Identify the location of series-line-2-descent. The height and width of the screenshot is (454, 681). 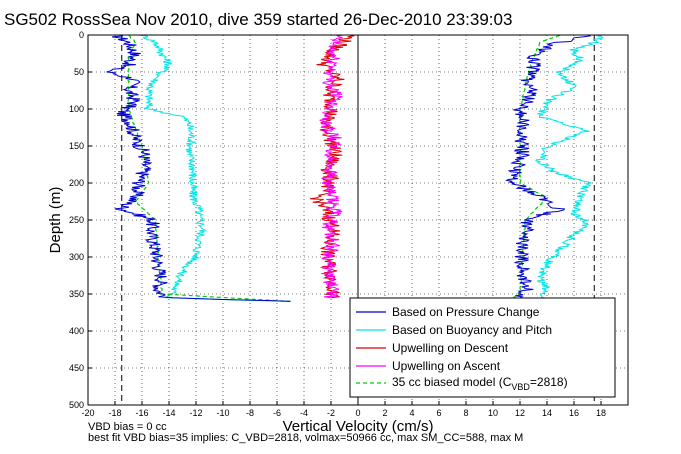
(214, 168).